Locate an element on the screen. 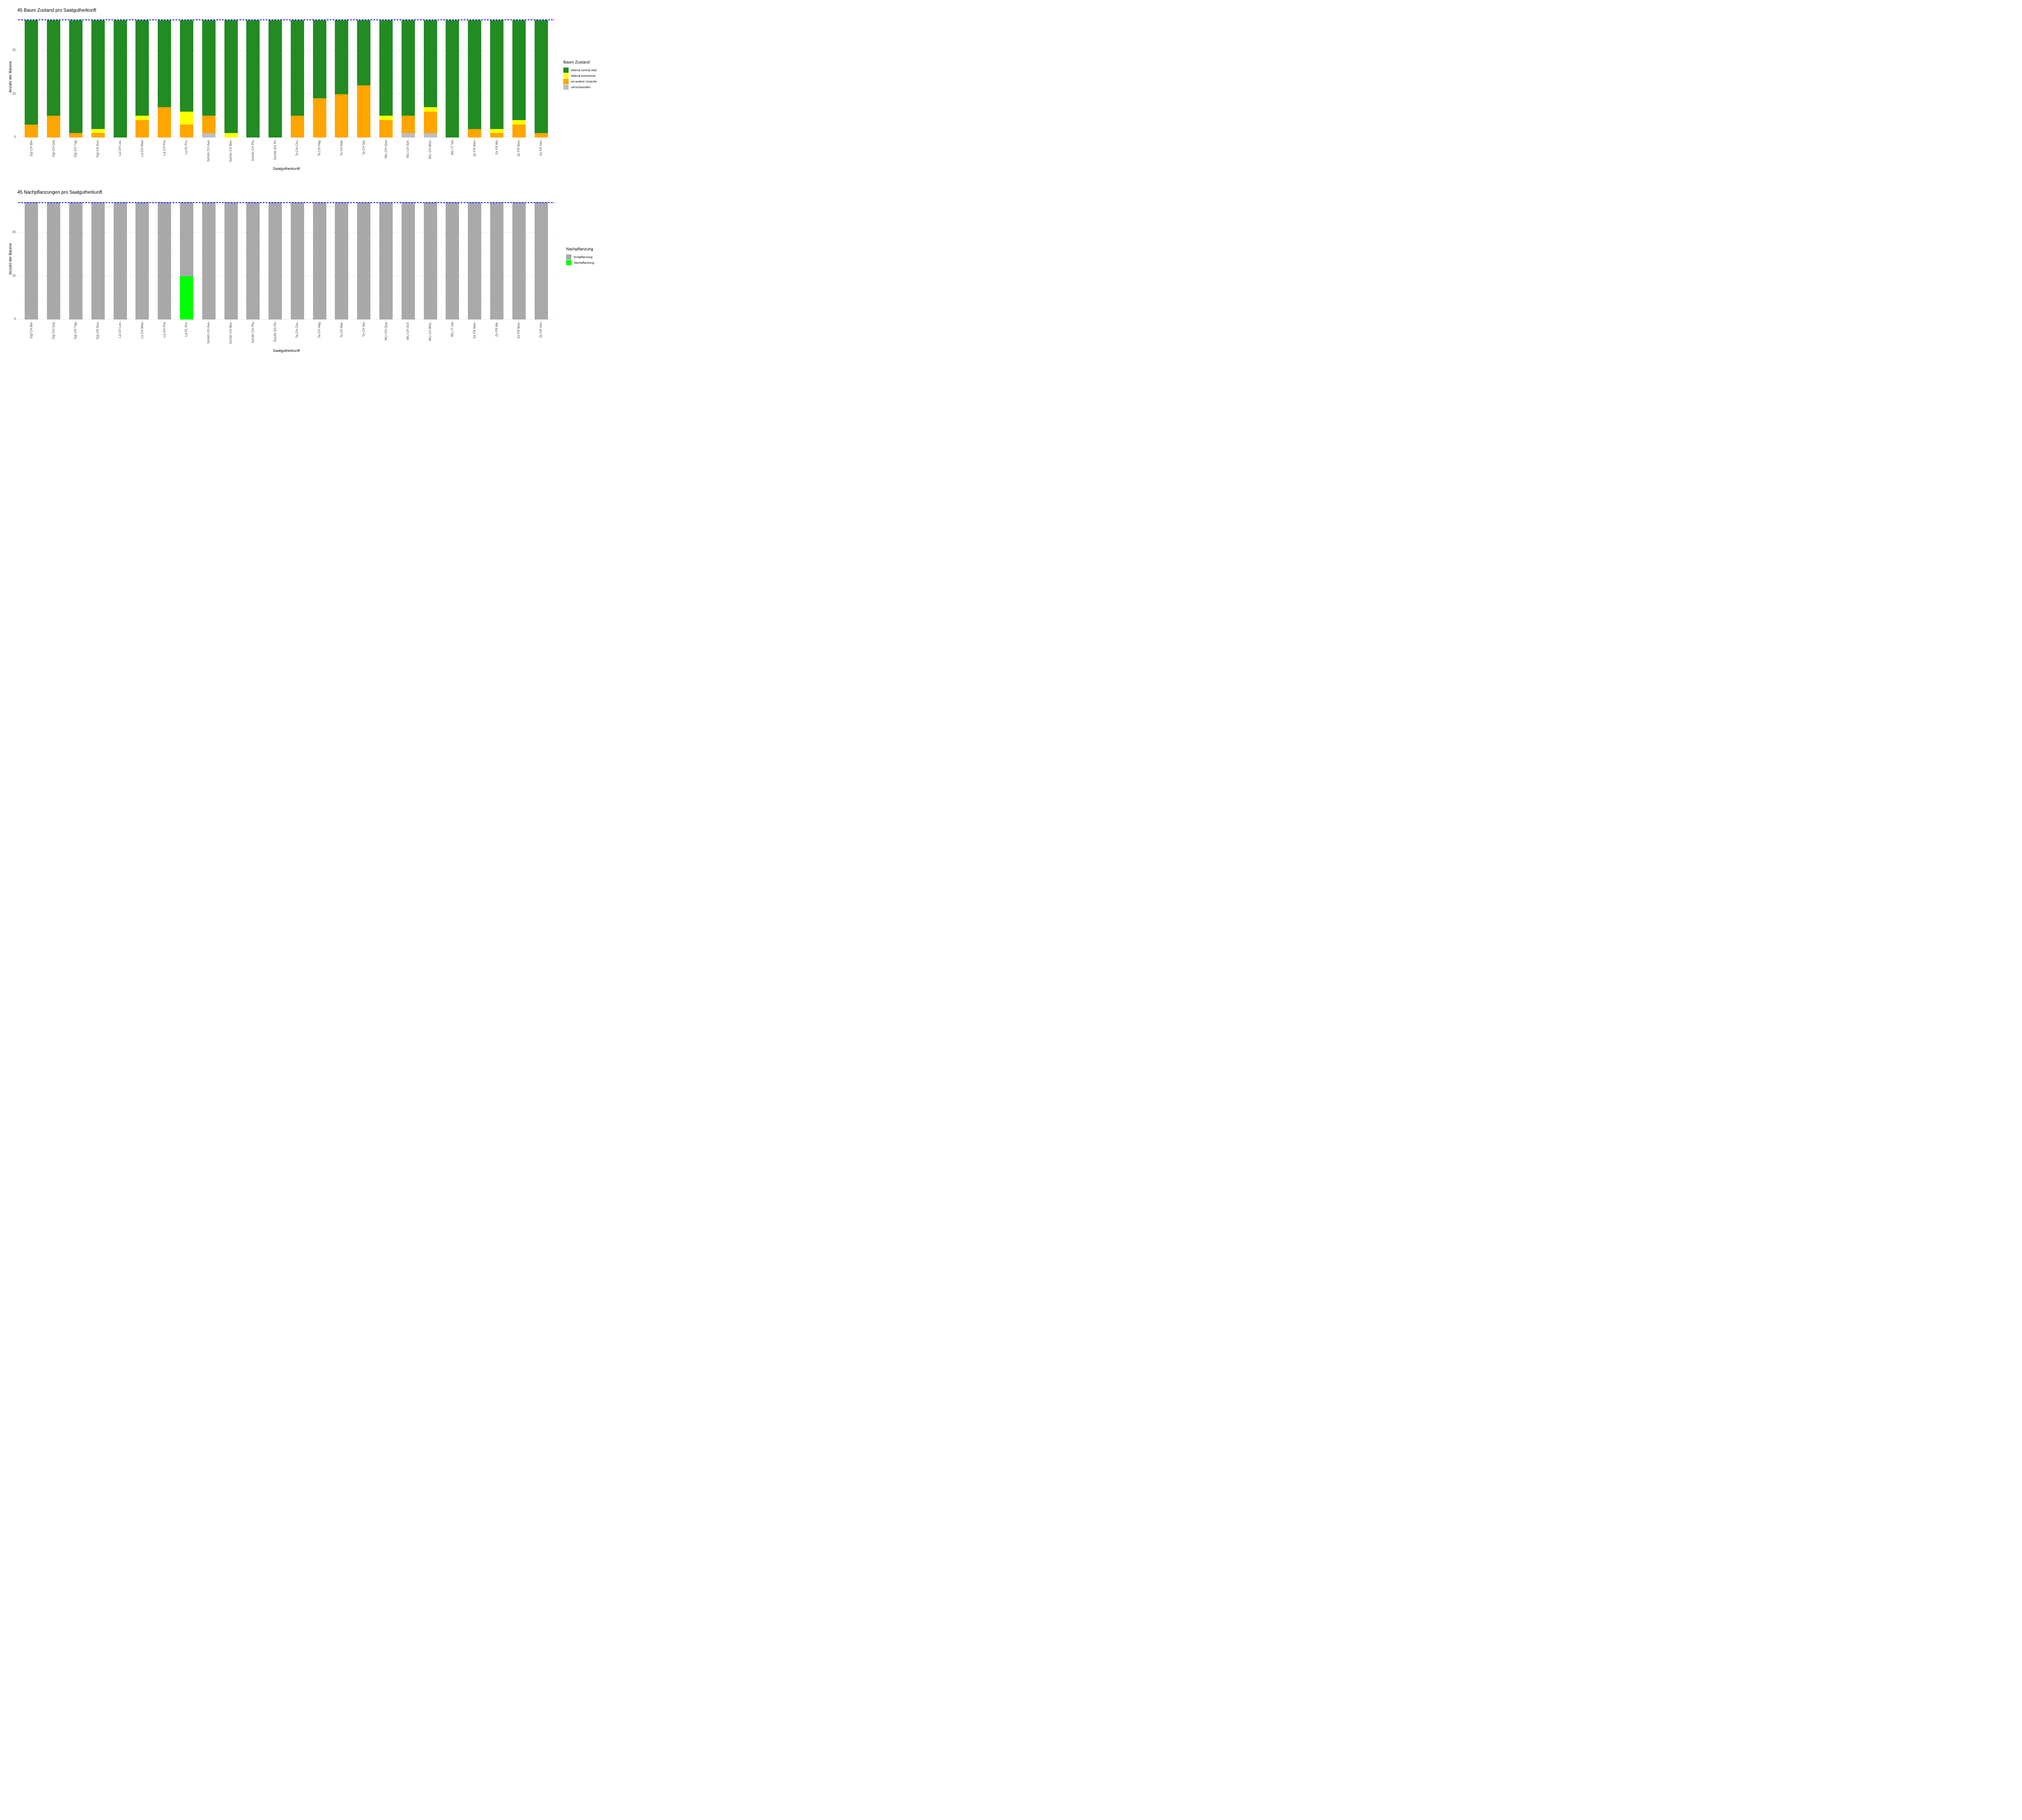  x-tick-label-text: Ze FR Mon is located at coordinates (519, 330).